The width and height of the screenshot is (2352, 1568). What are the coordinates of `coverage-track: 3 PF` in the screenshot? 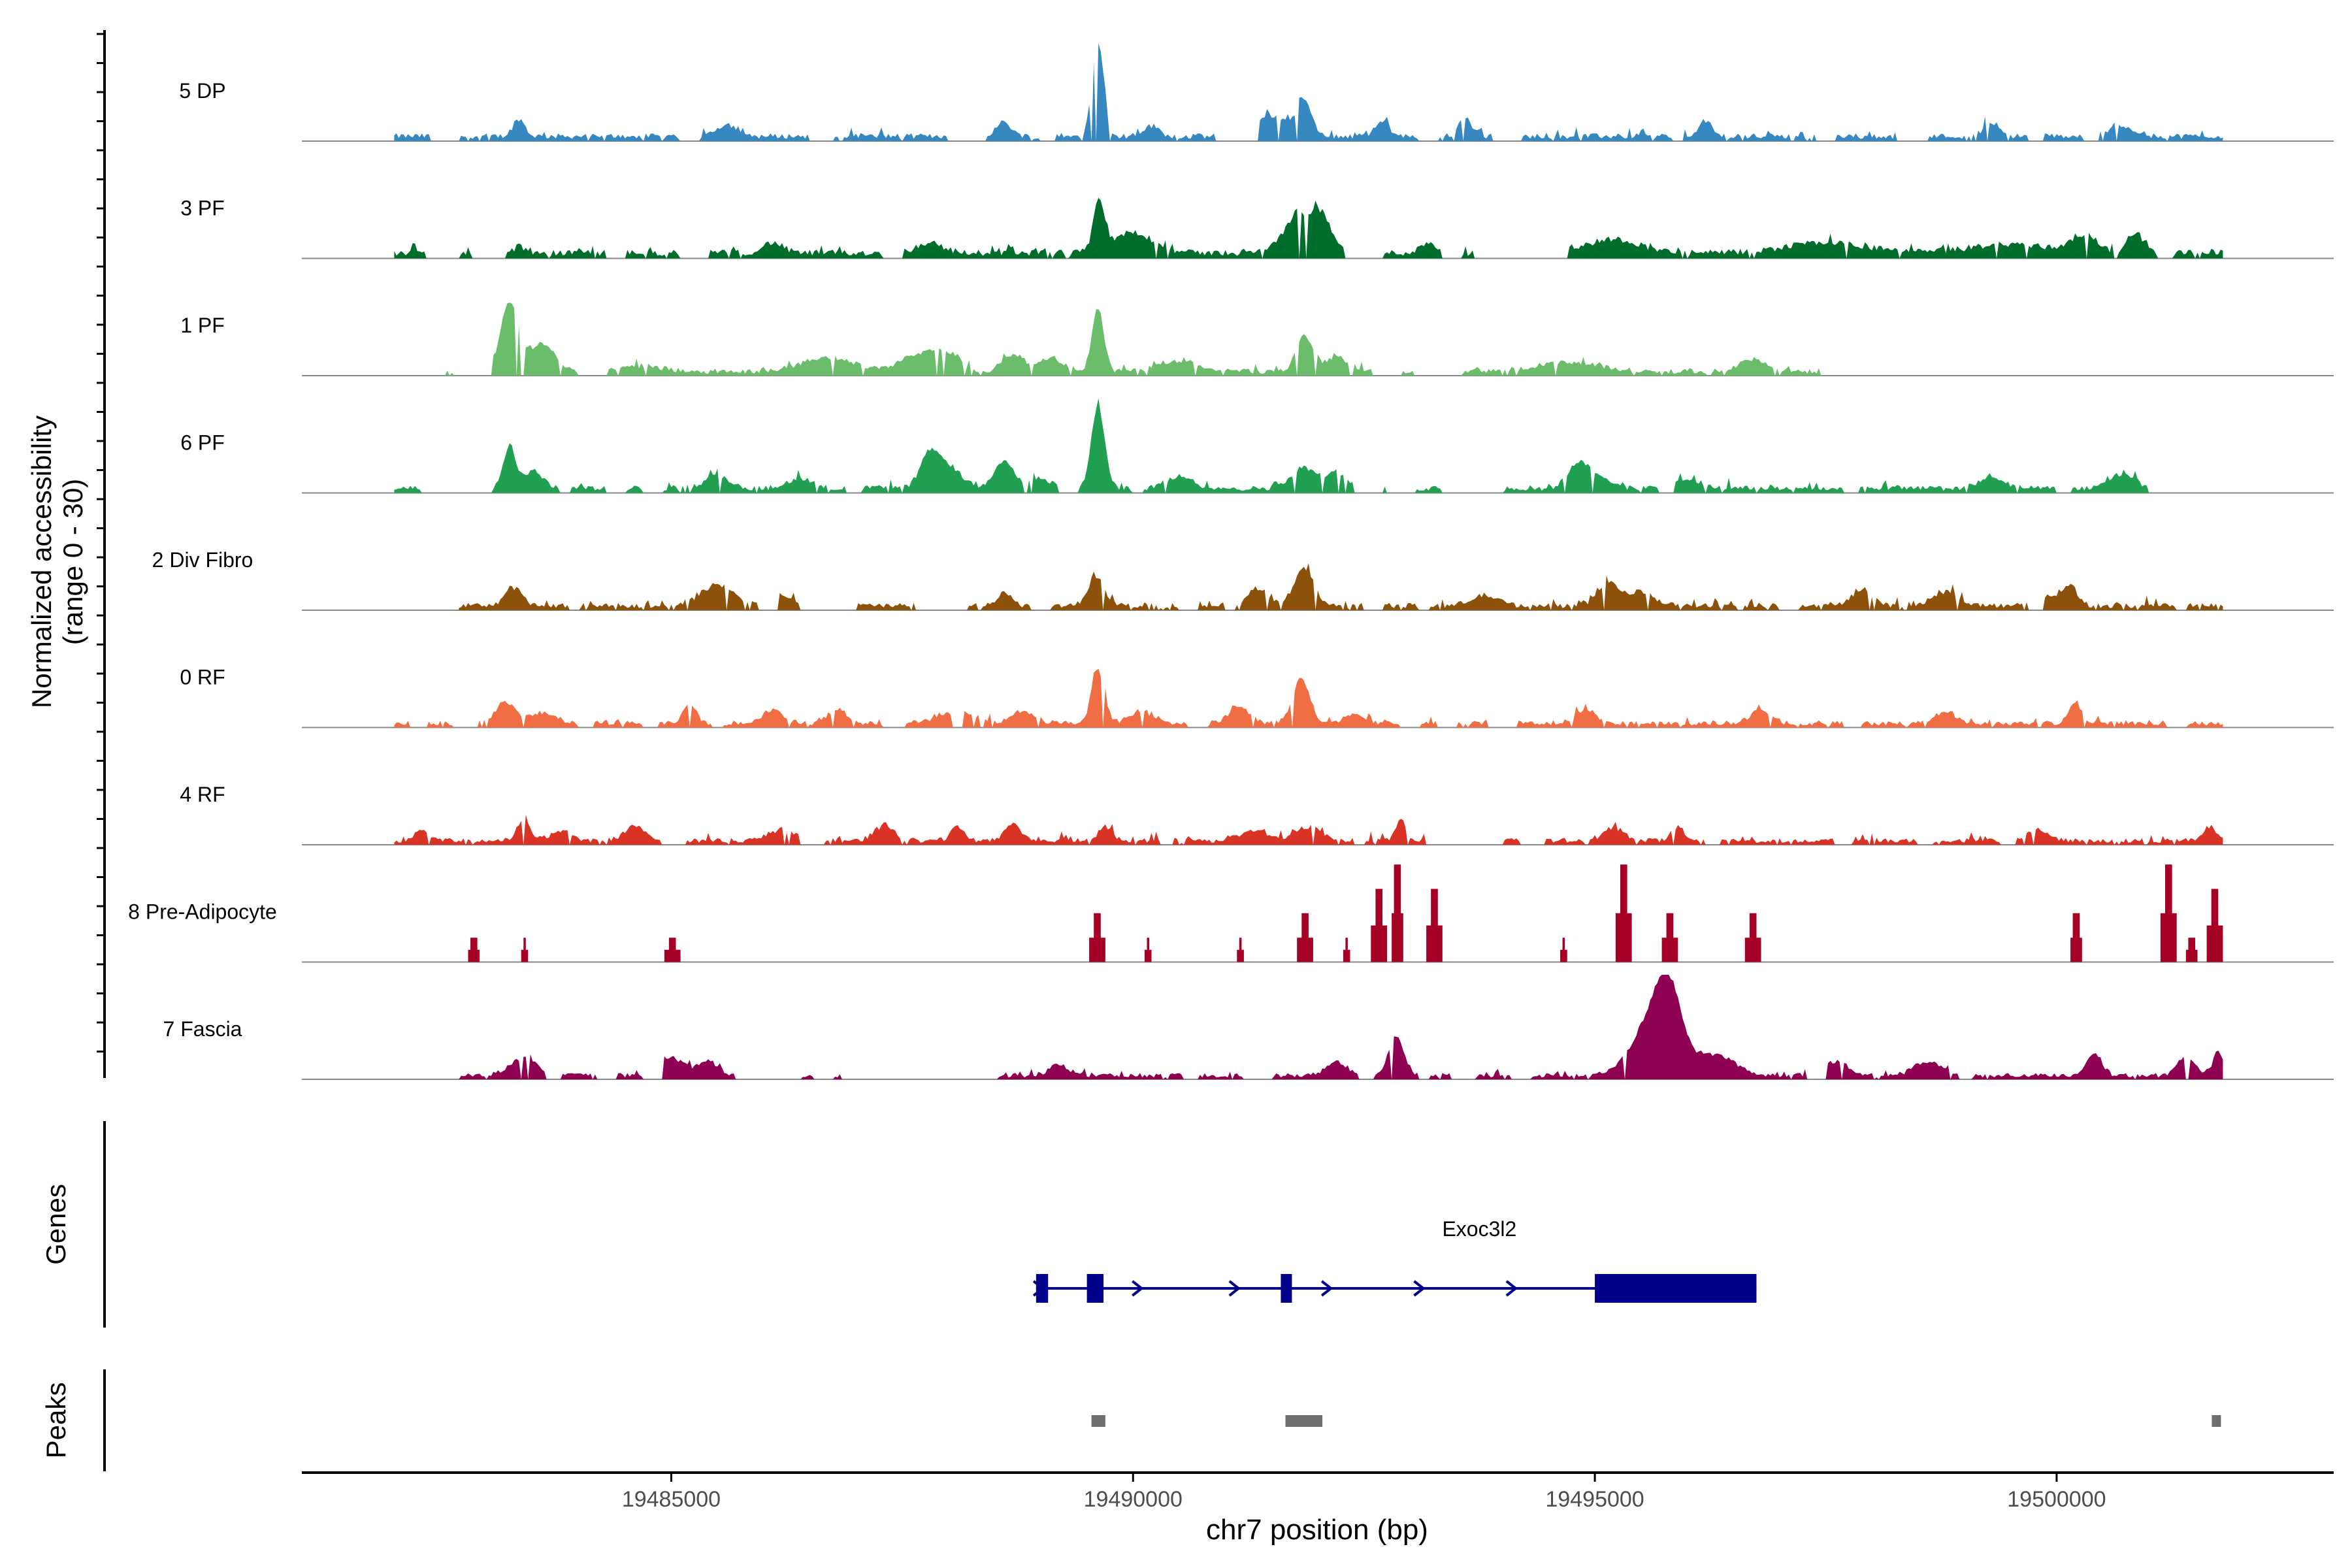 It's located at (1257, 228).